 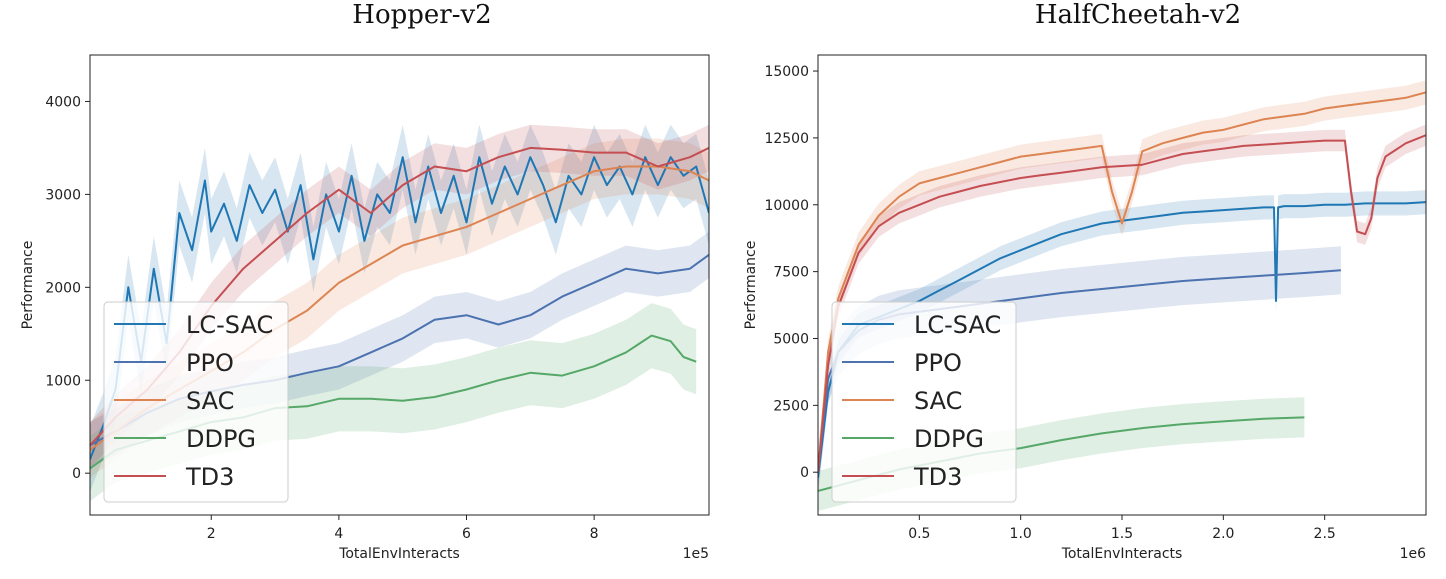 What do you see at coordinates (63, 102) in the screenshot?
I see `y-tick-label: 4000` at bounding box center [63, 102].